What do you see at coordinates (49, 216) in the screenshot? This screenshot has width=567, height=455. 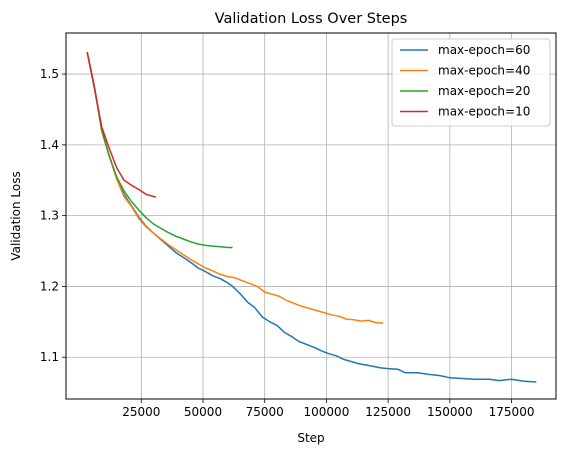 I see `y-tick-label: 1.3` at bounding box center [49, 216].